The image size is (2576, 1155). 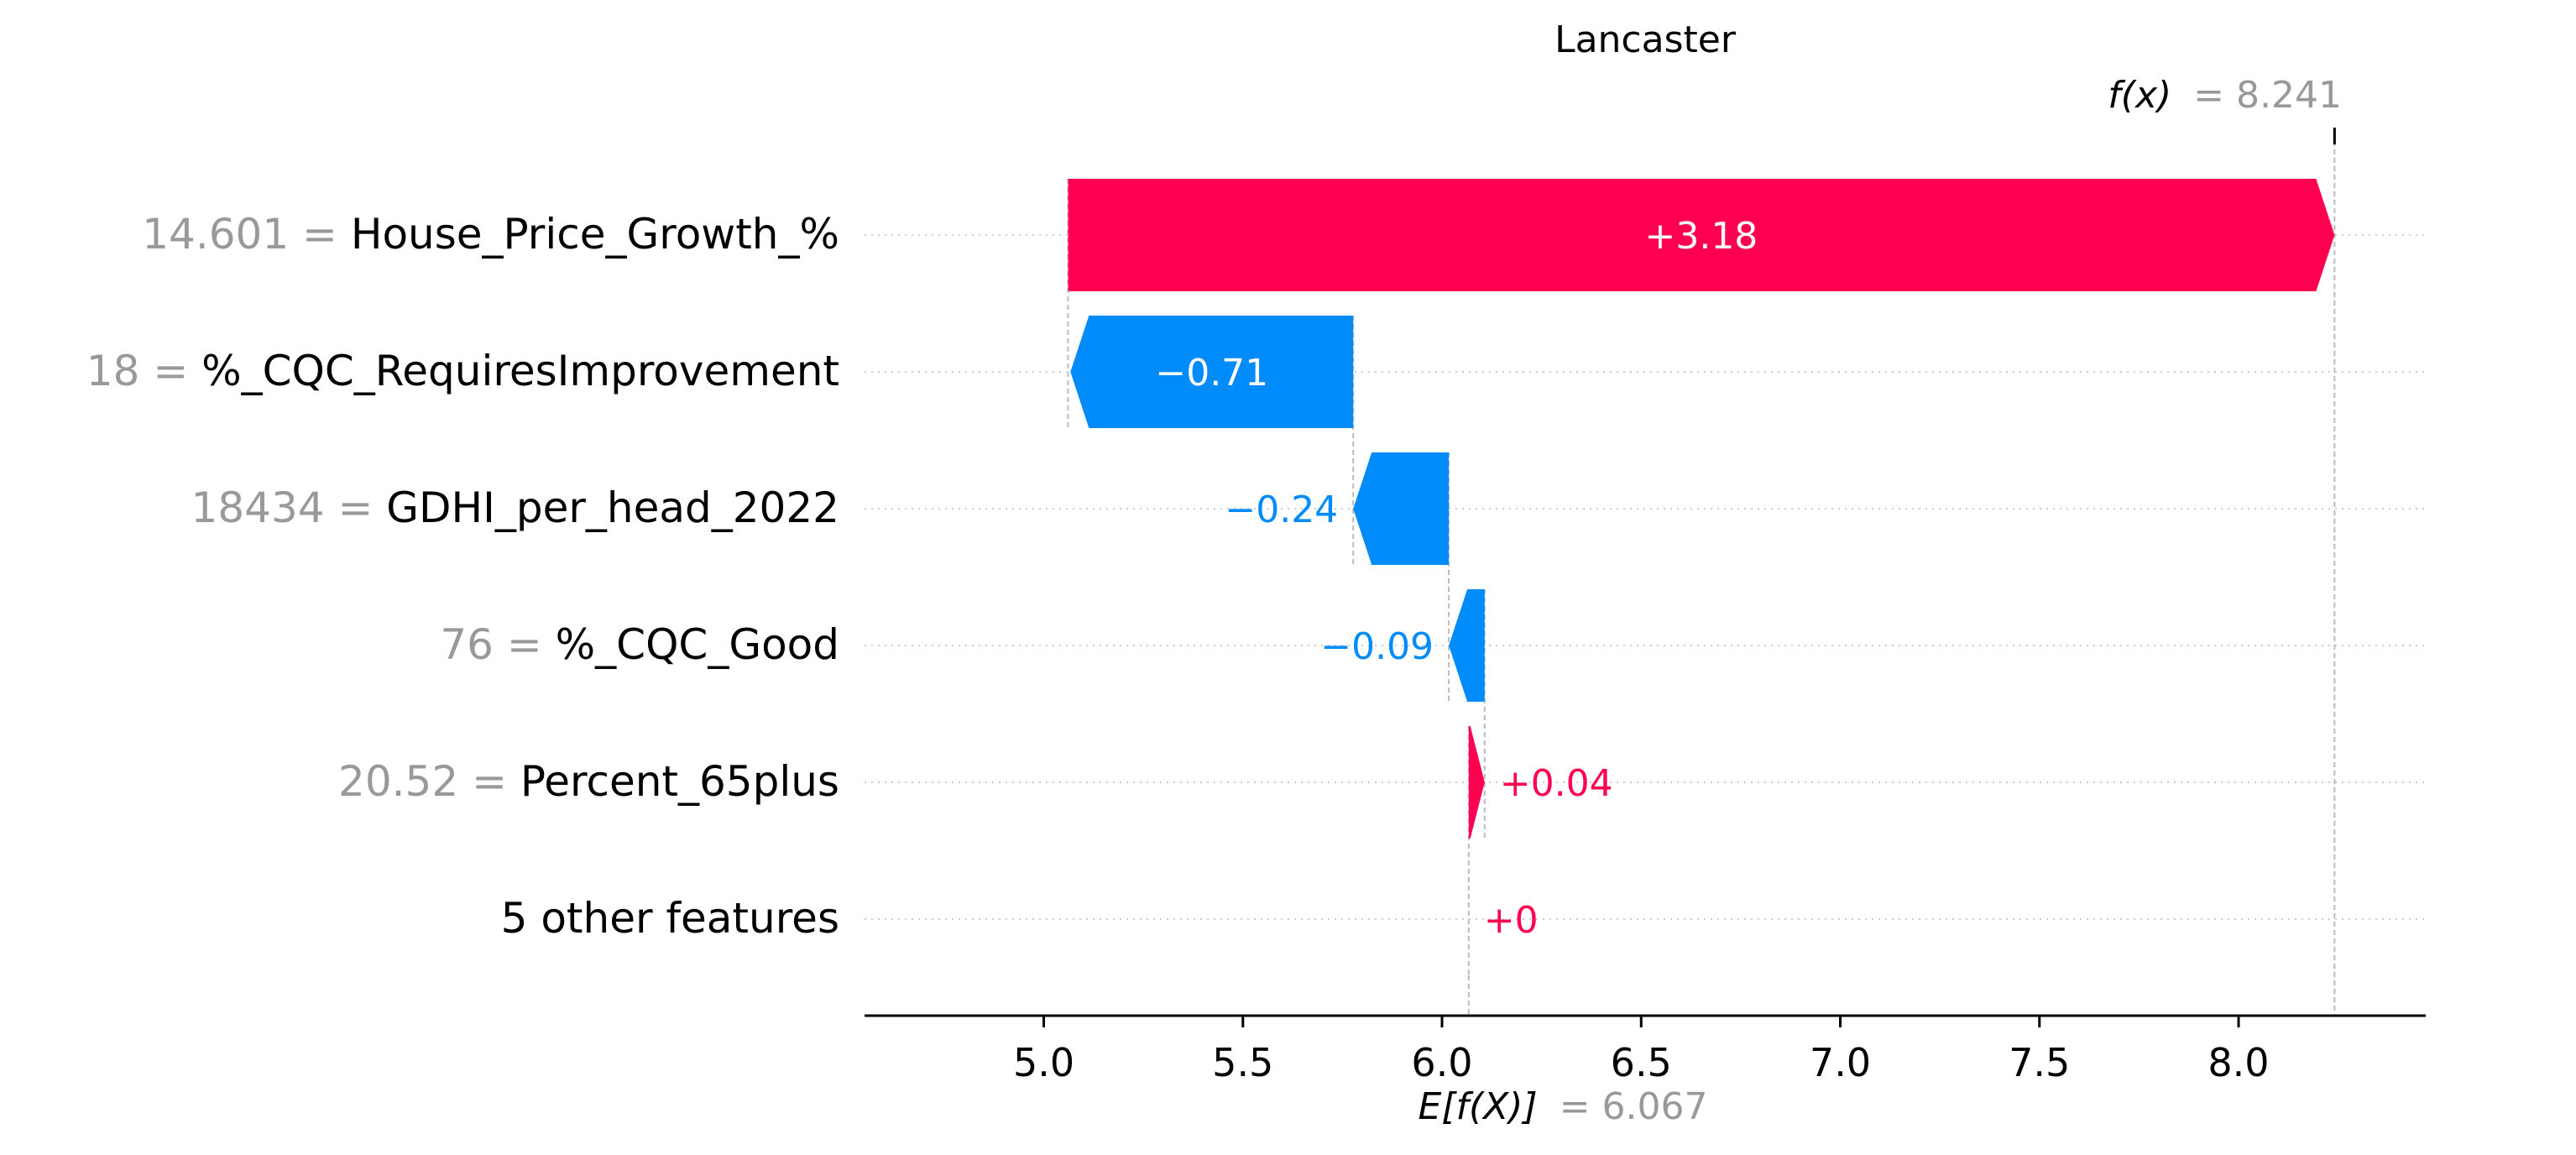 What do you see at coordinates (1478, 1106) in the screenshot?
I see `base-label: E[f(X)]` at bounding box center [1478, 1106].